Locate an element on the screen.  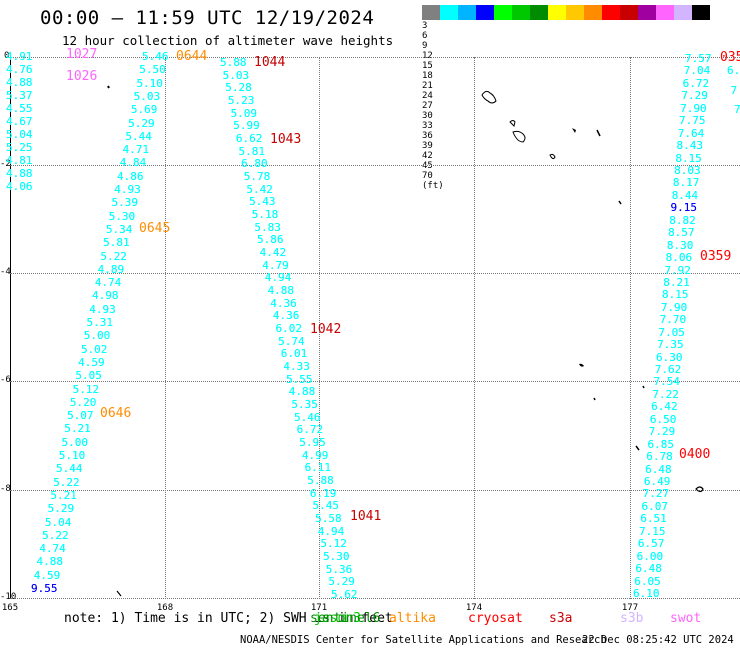
swh-value: 5.78 is located at coordinates (257, 176).